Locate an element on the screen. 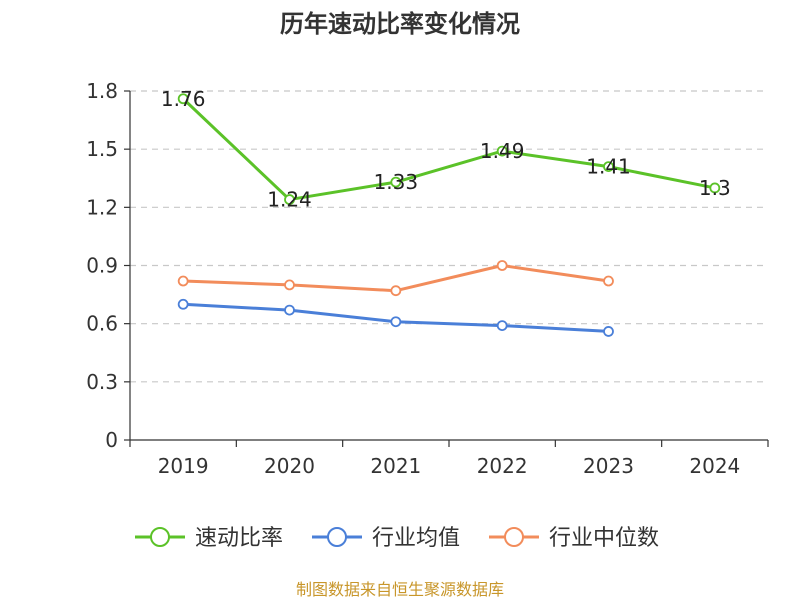 The height and width of the screenshot is (600, 800). x-tick-label: 2021 is located at coordinates (395, 466).